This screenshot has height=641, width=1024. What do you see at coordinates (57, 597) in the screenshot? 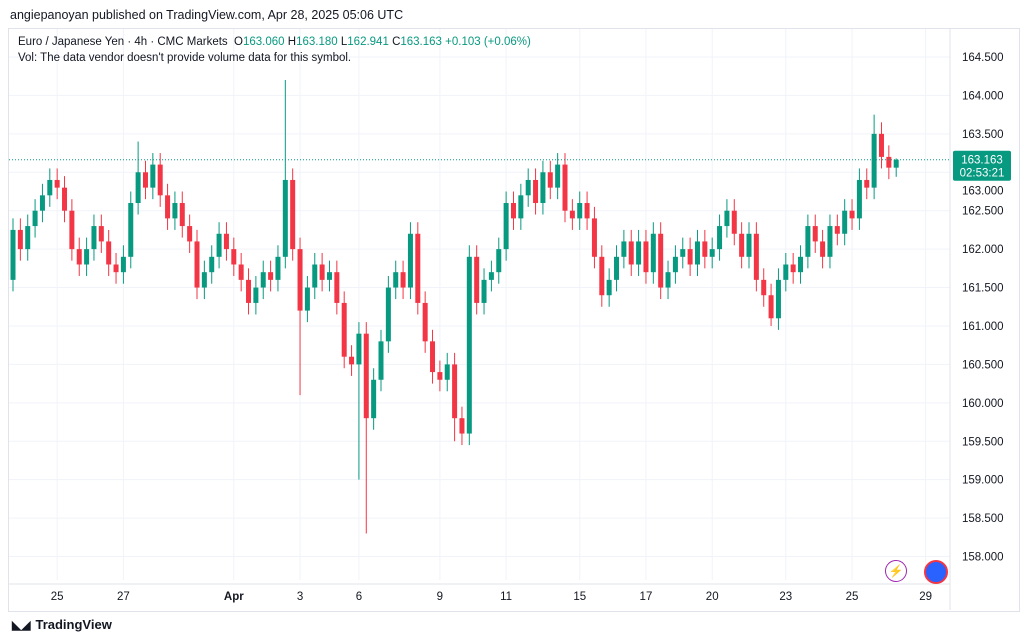
I see `time-tick-label: 25` at bounding box center [57, 597].